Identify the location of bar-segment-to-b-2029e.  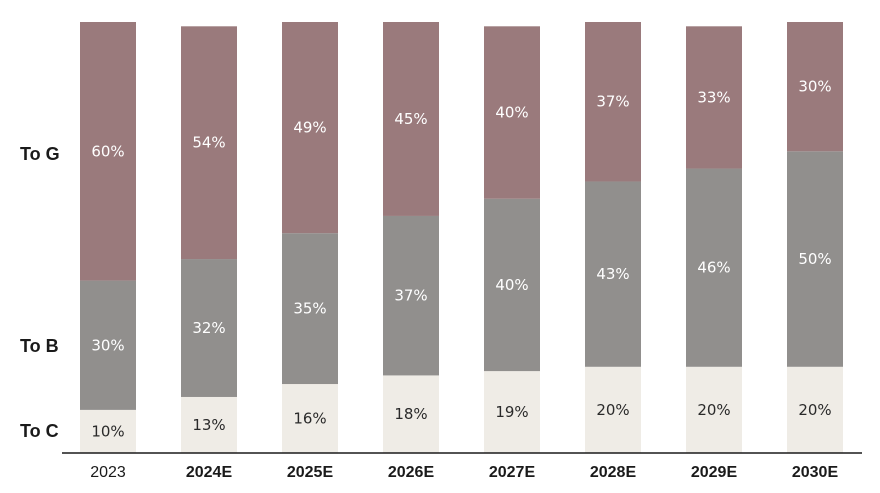
(714, 267).